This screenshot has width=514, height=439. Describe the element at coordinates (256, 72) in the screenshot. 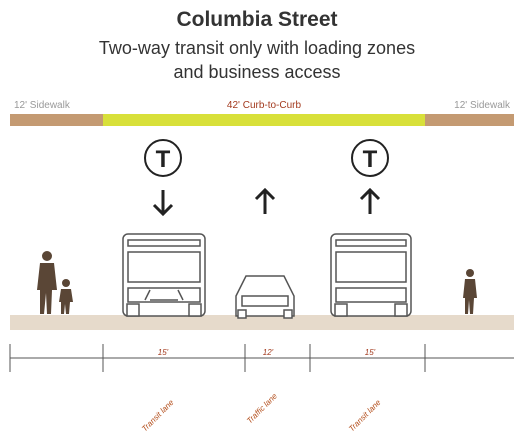

I see `subtitle: and business access` at that location.